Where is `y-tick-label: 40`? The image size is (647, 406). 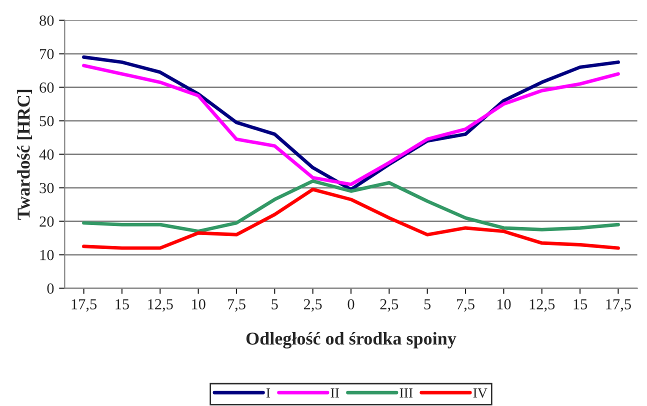
y-tick-label: 40 is located at coordinates (46, 154).